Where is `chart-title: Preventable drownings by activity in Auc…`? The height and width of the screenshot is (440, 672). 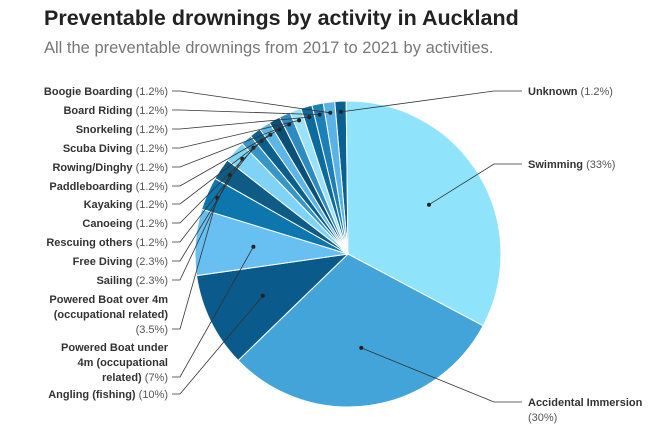 chart-title: Preventable drownings by activity in Auc… is located at coordinates (281, 18).